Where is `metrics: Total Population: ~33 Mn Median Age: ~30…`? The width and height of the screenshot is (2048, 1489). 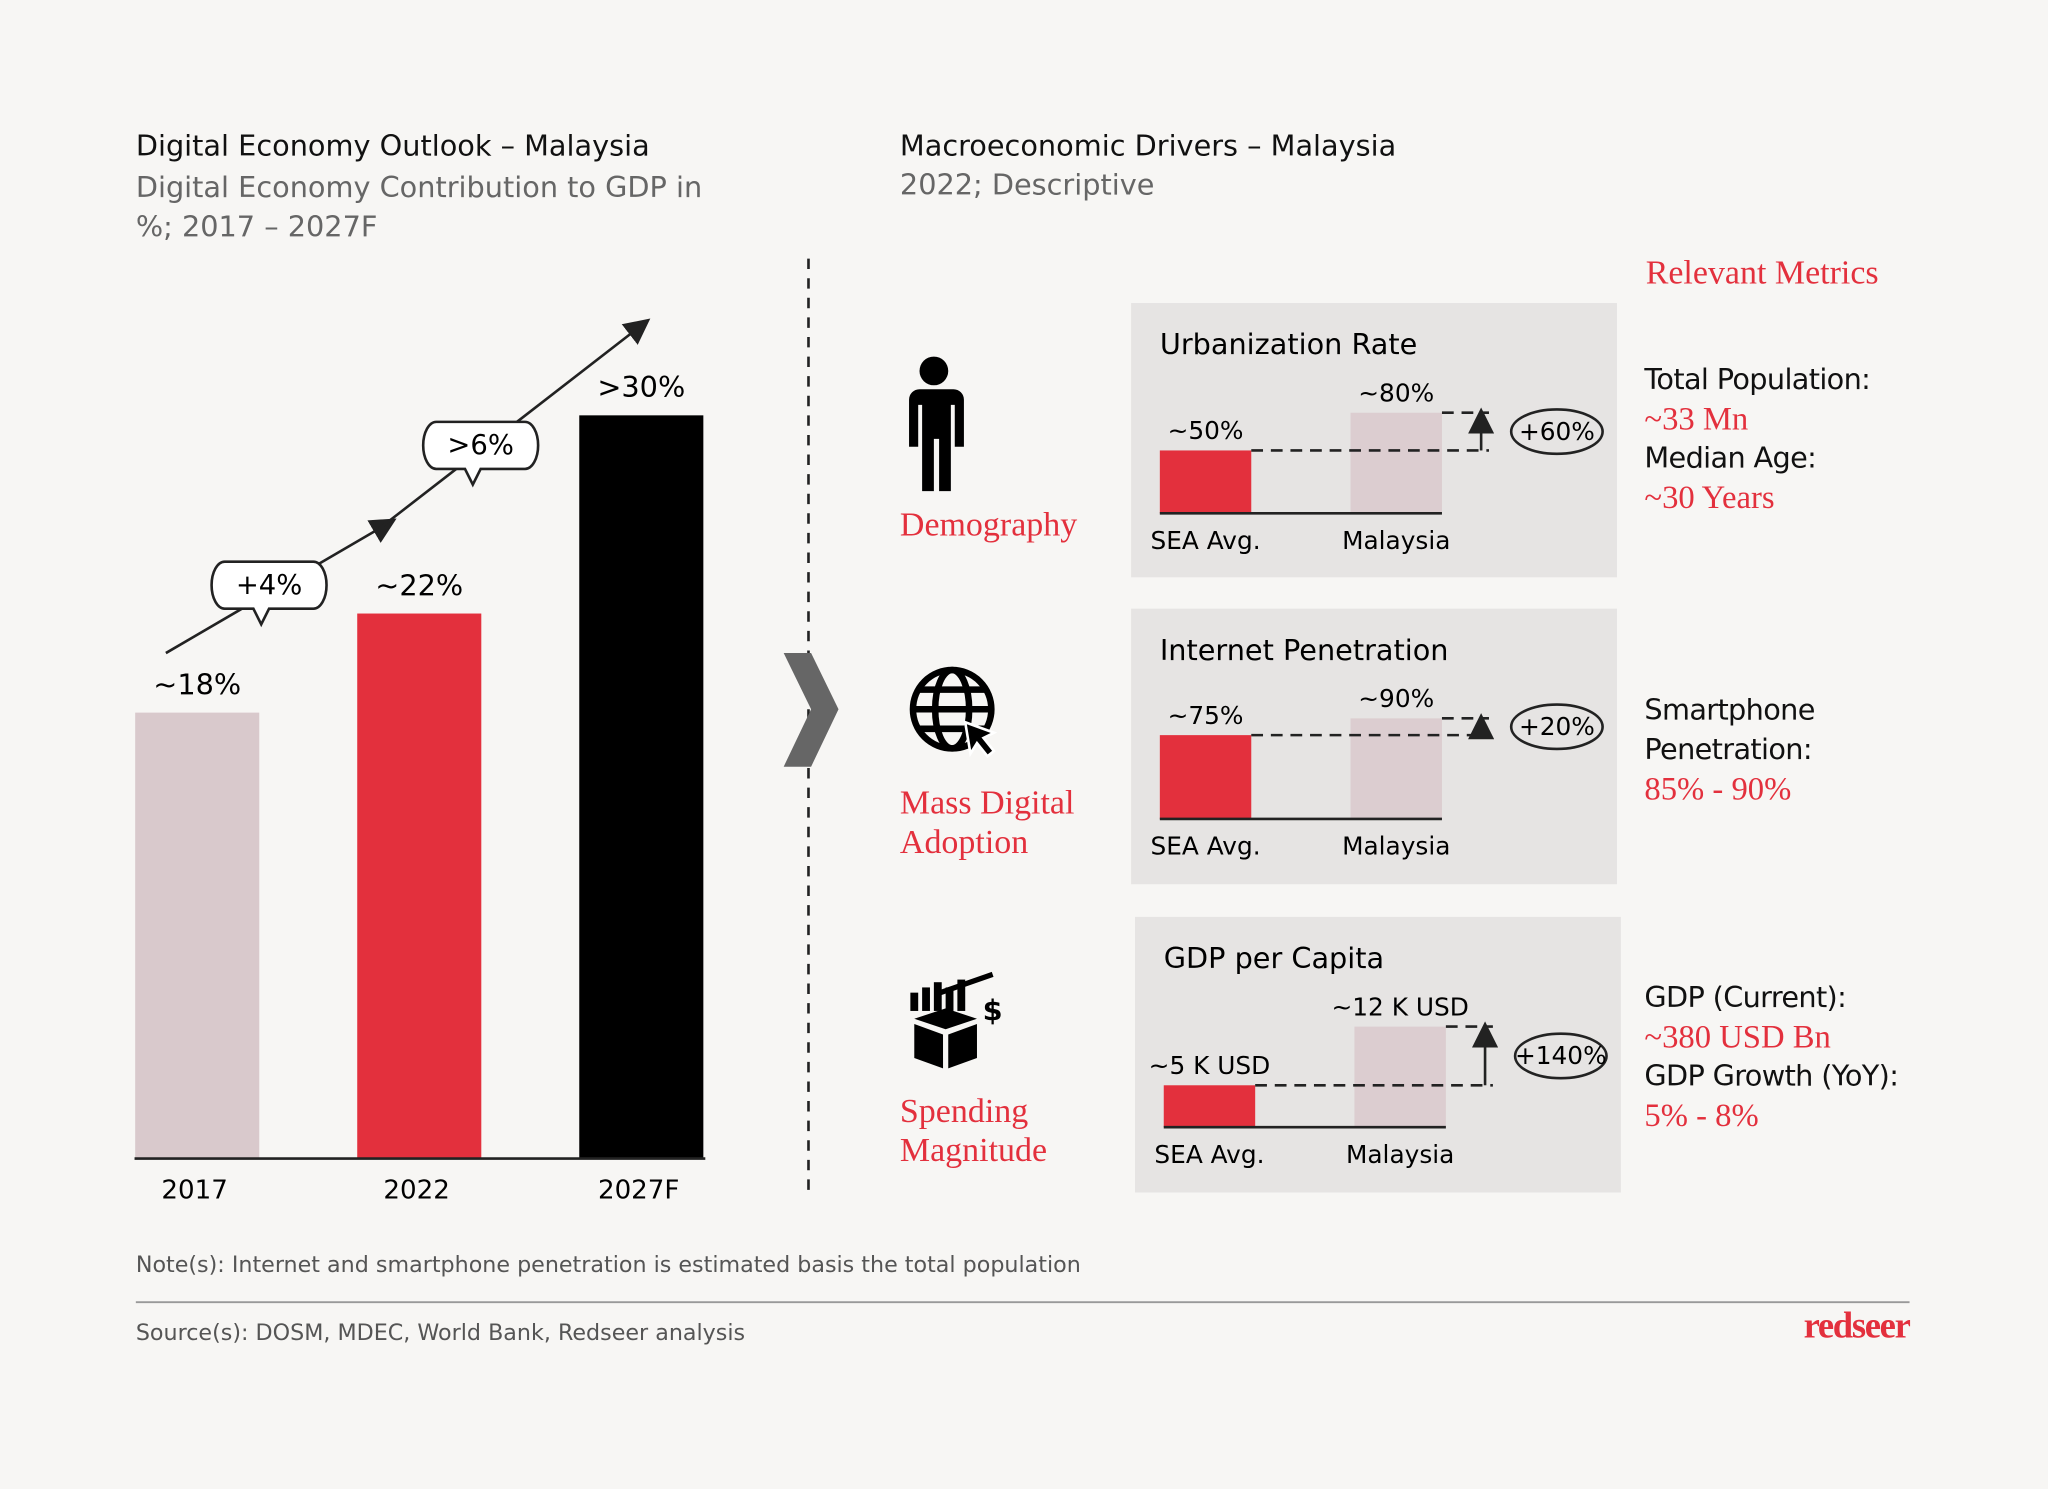
metrics: Total Population: ~33 Mn Median Age: ~30… is located at coordinates (1757, 440).